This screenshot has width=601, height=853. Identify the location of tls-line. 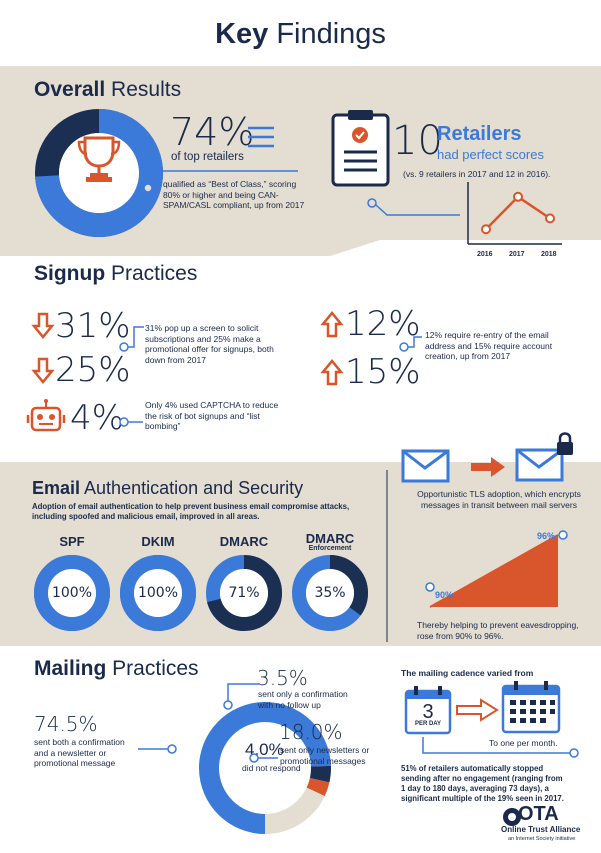
(494, 571).